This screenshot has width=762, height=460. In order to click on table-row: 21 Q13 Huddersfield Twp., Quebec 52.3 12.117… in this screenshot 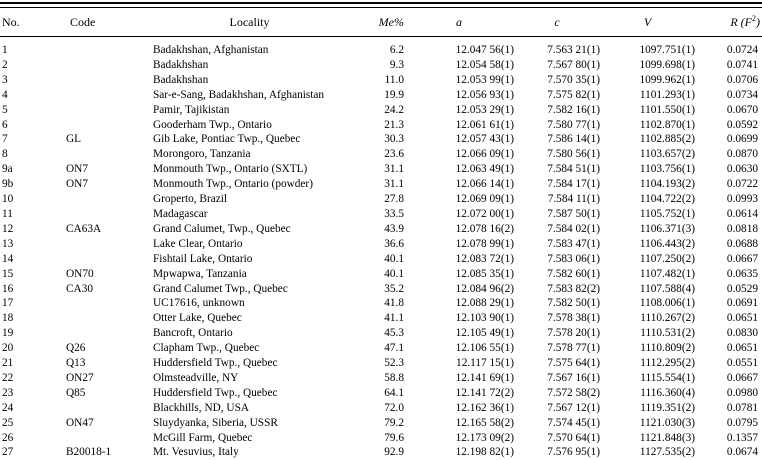, I will do `click(381, 363)`.